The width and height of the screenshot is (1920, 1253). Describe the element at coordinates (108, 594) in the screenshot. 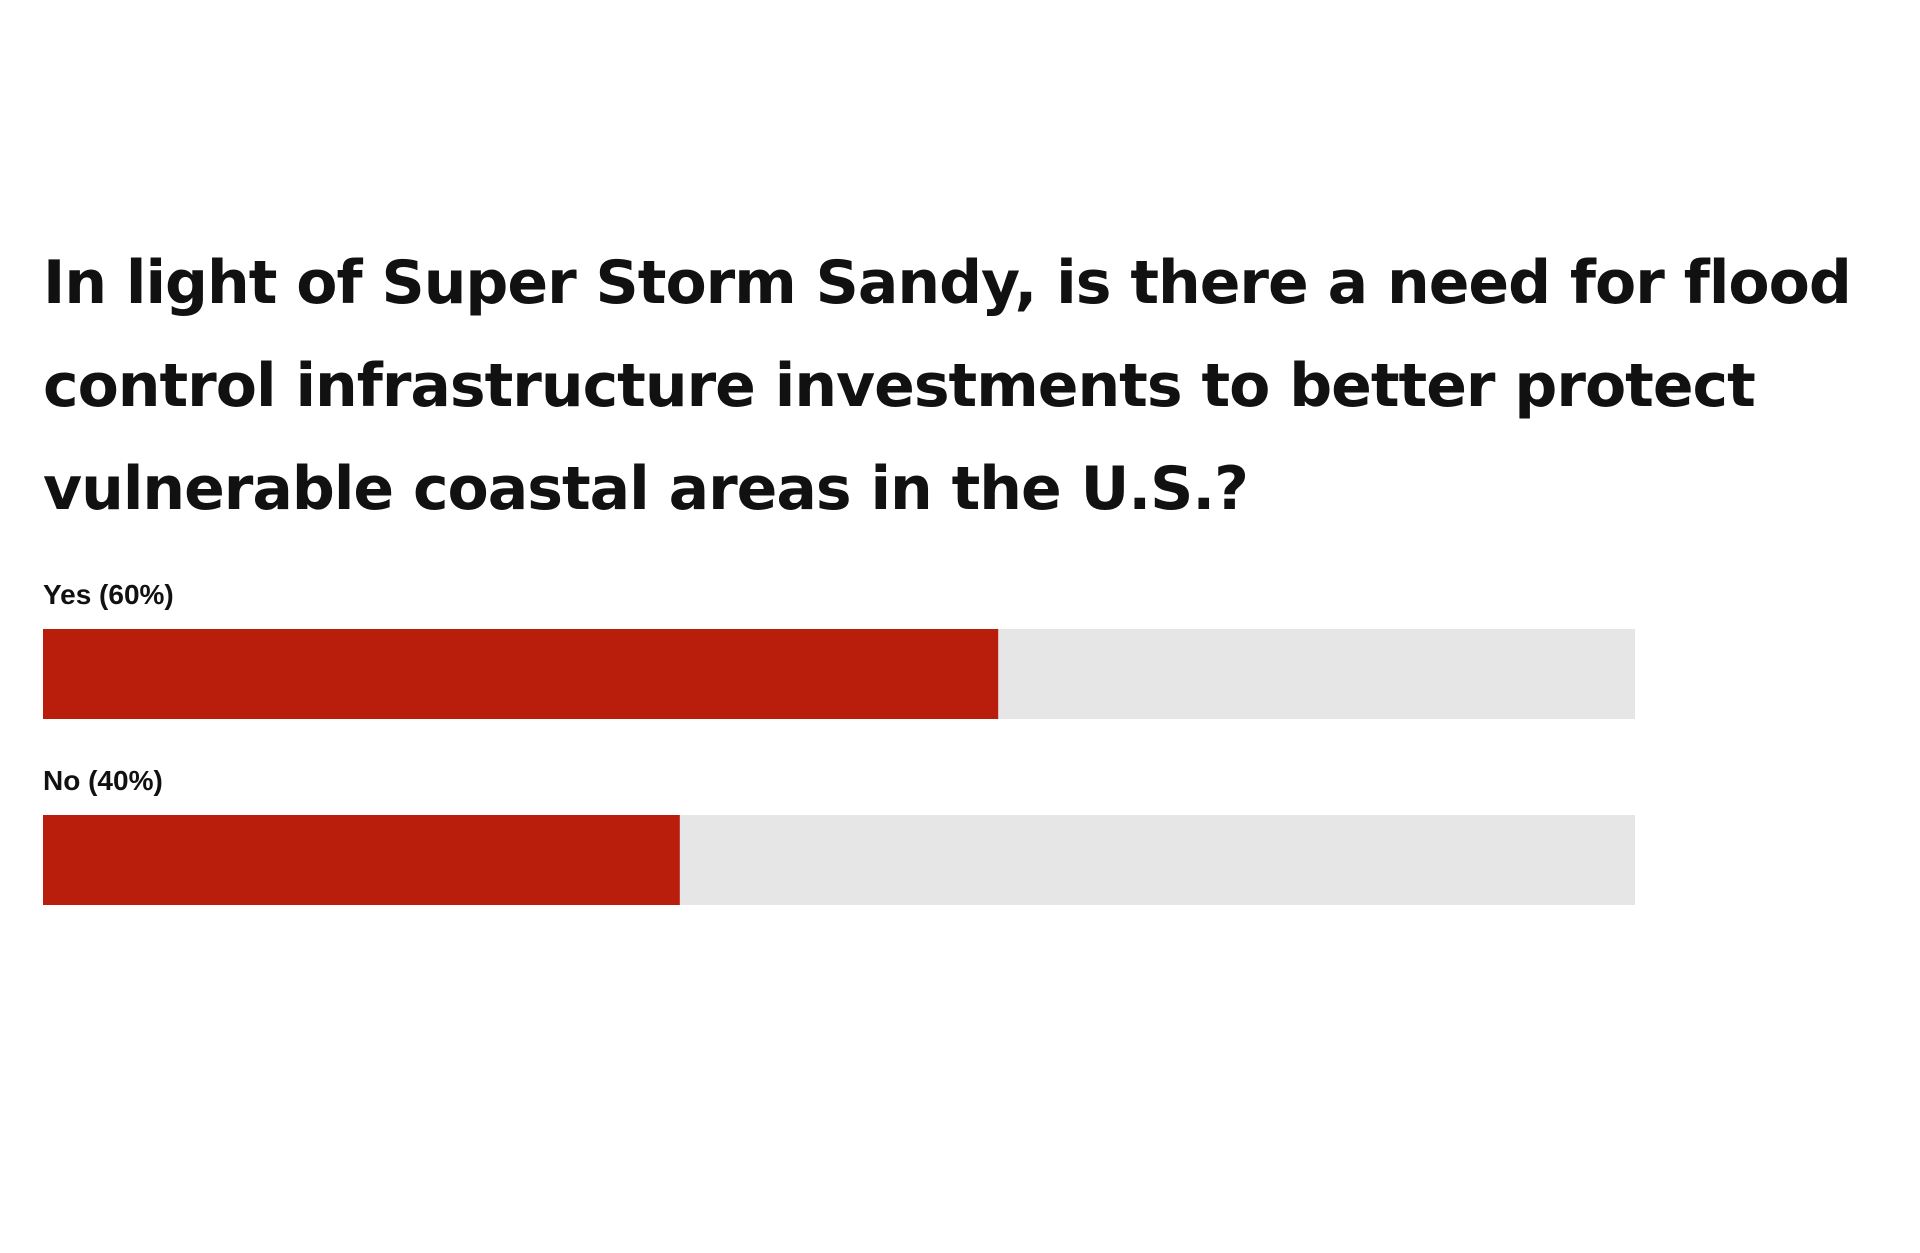

I see `option-label: Yes (60%)` at that location.